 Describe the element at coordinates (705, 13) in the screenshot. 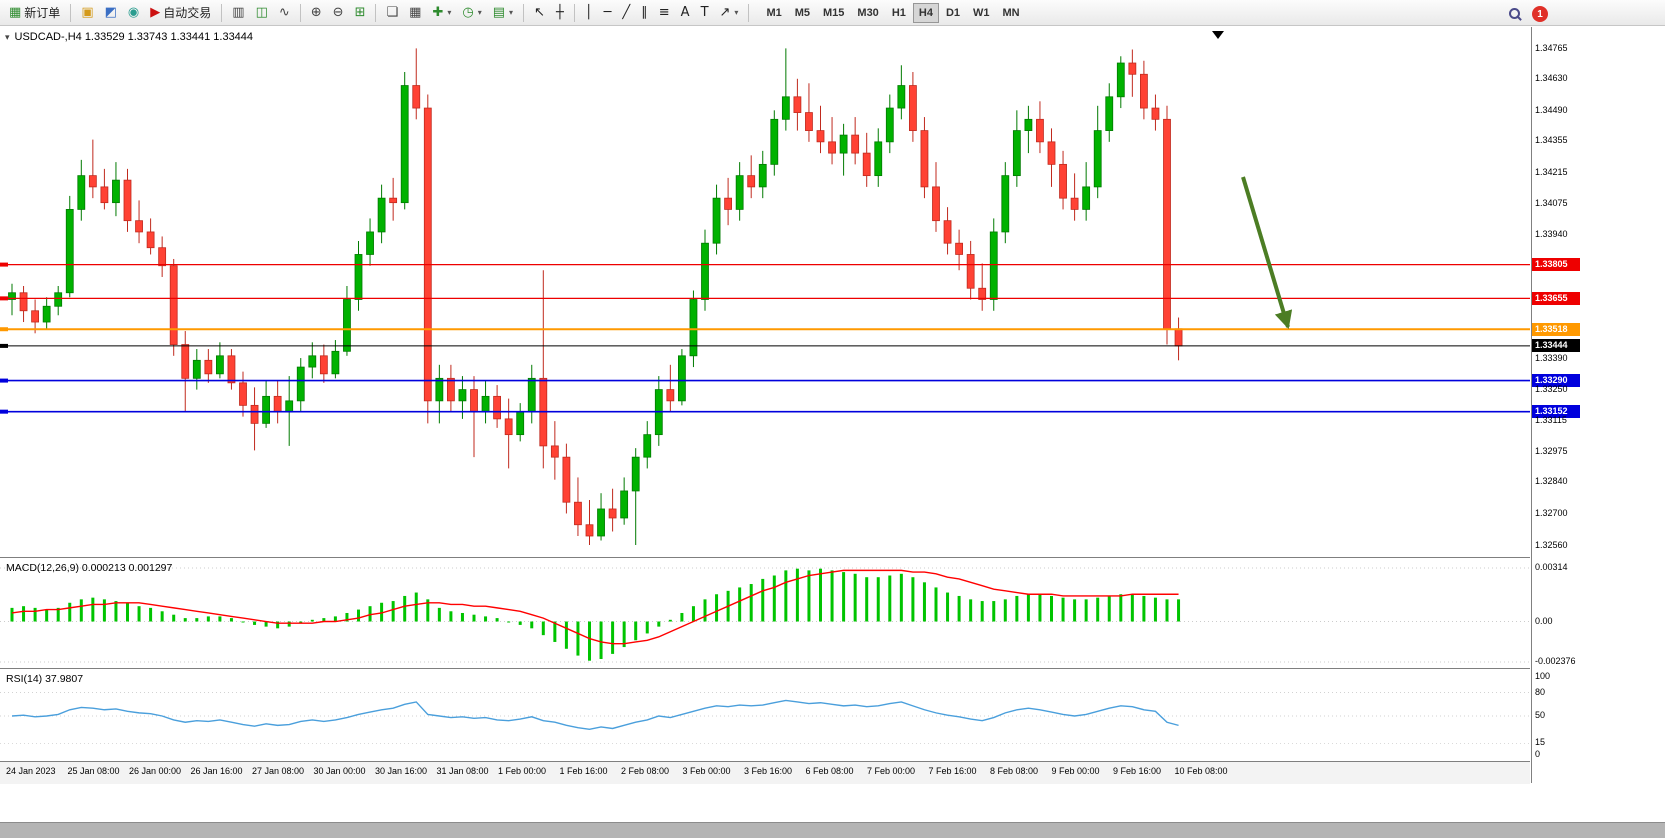

I see `label-icon: T` at that location.